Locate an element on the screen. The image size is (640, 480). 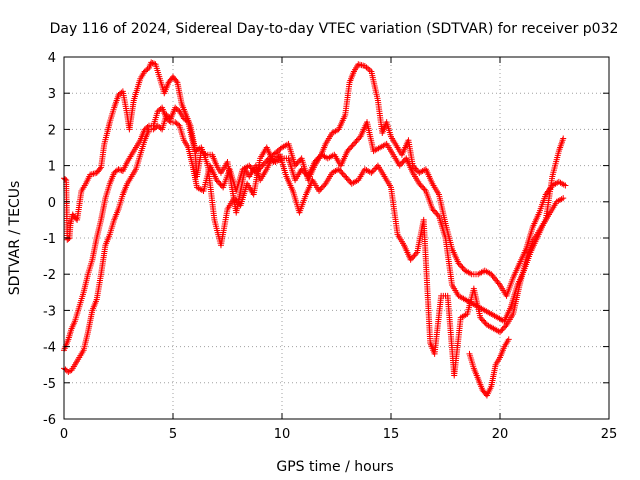
y-tick-label: -3 is located at coordinates (49, 311).